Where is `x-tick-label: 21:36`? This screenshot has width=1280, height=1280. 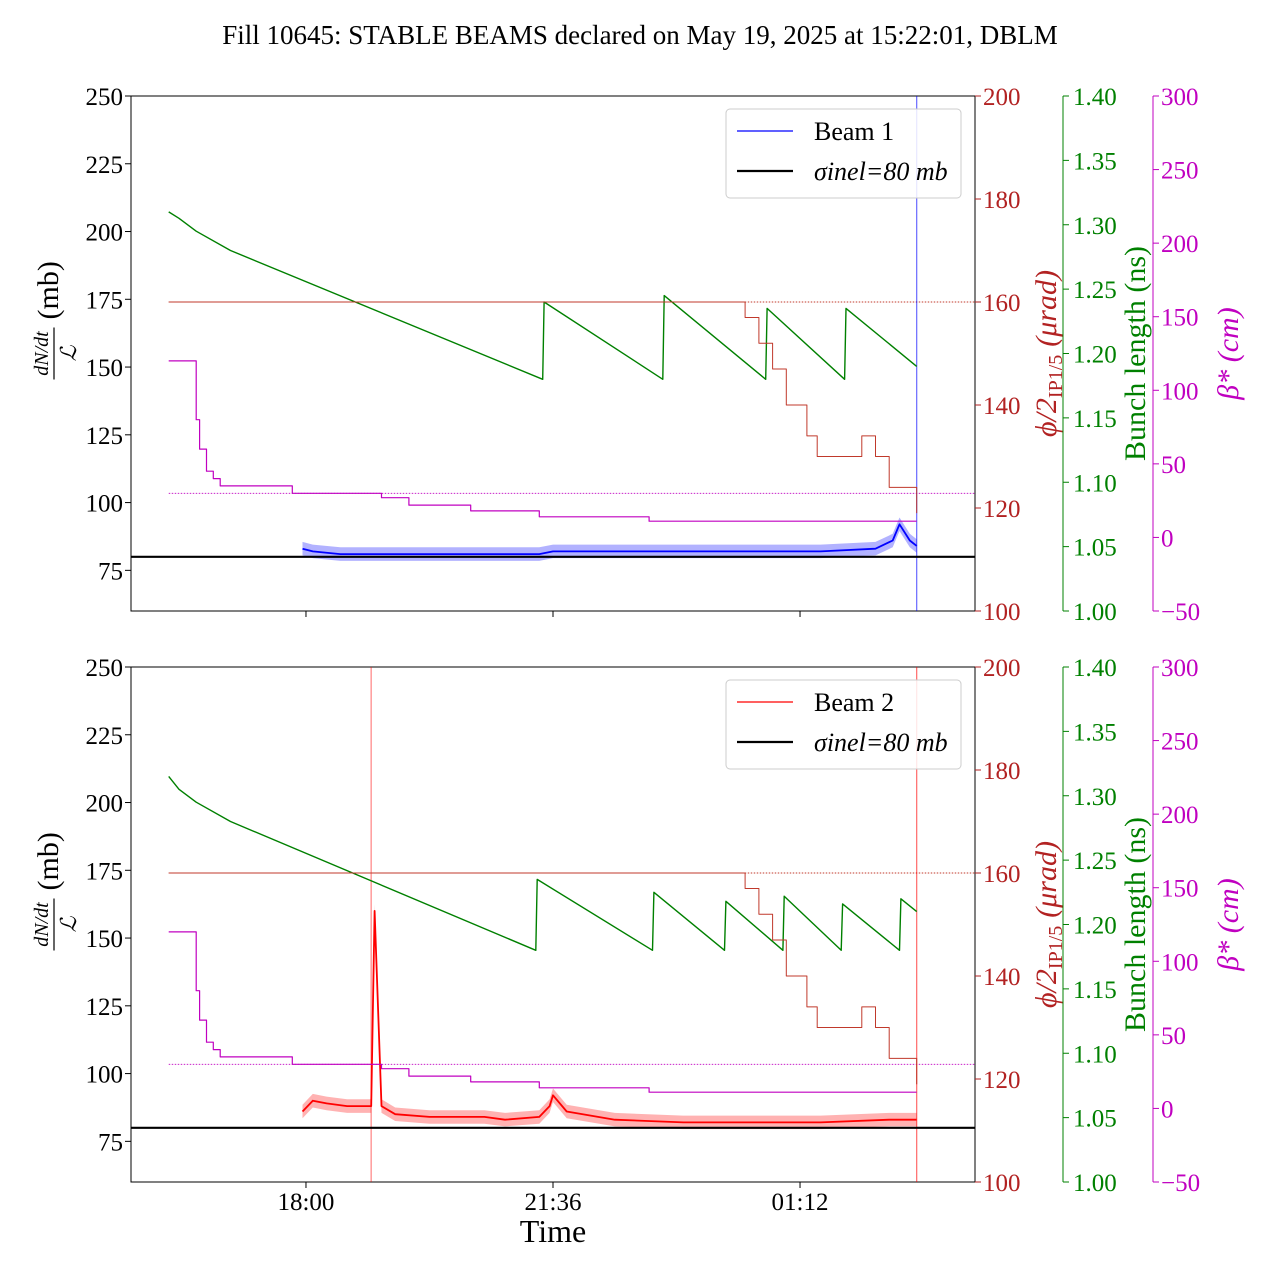
x-tick-label: 21:36 is located at coordinates (553, 1202).